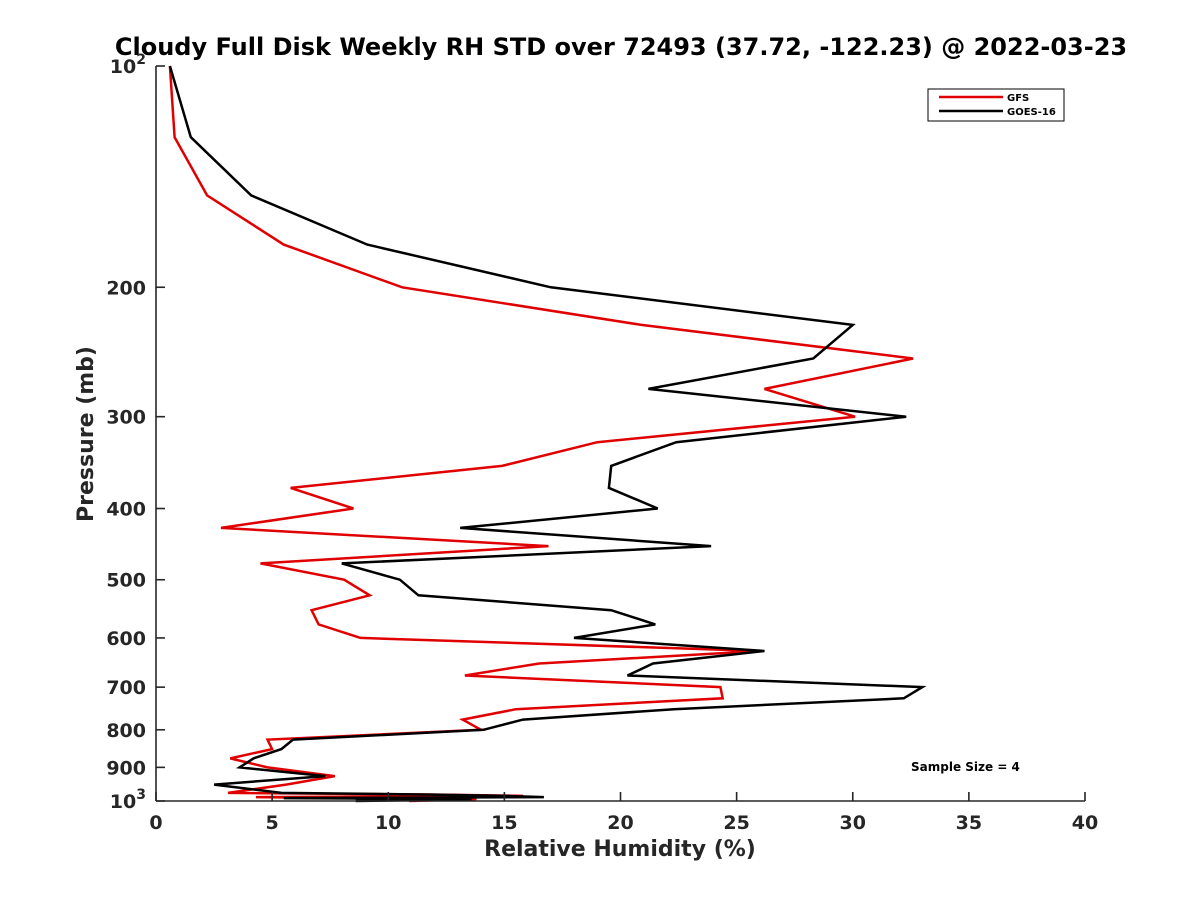 The width and height of the screenshot is (1200, 900). What do you see at coordinates (969, 823) in the screenshot?
I see `x-tick-label: 35` at bounding box center [969, 823].